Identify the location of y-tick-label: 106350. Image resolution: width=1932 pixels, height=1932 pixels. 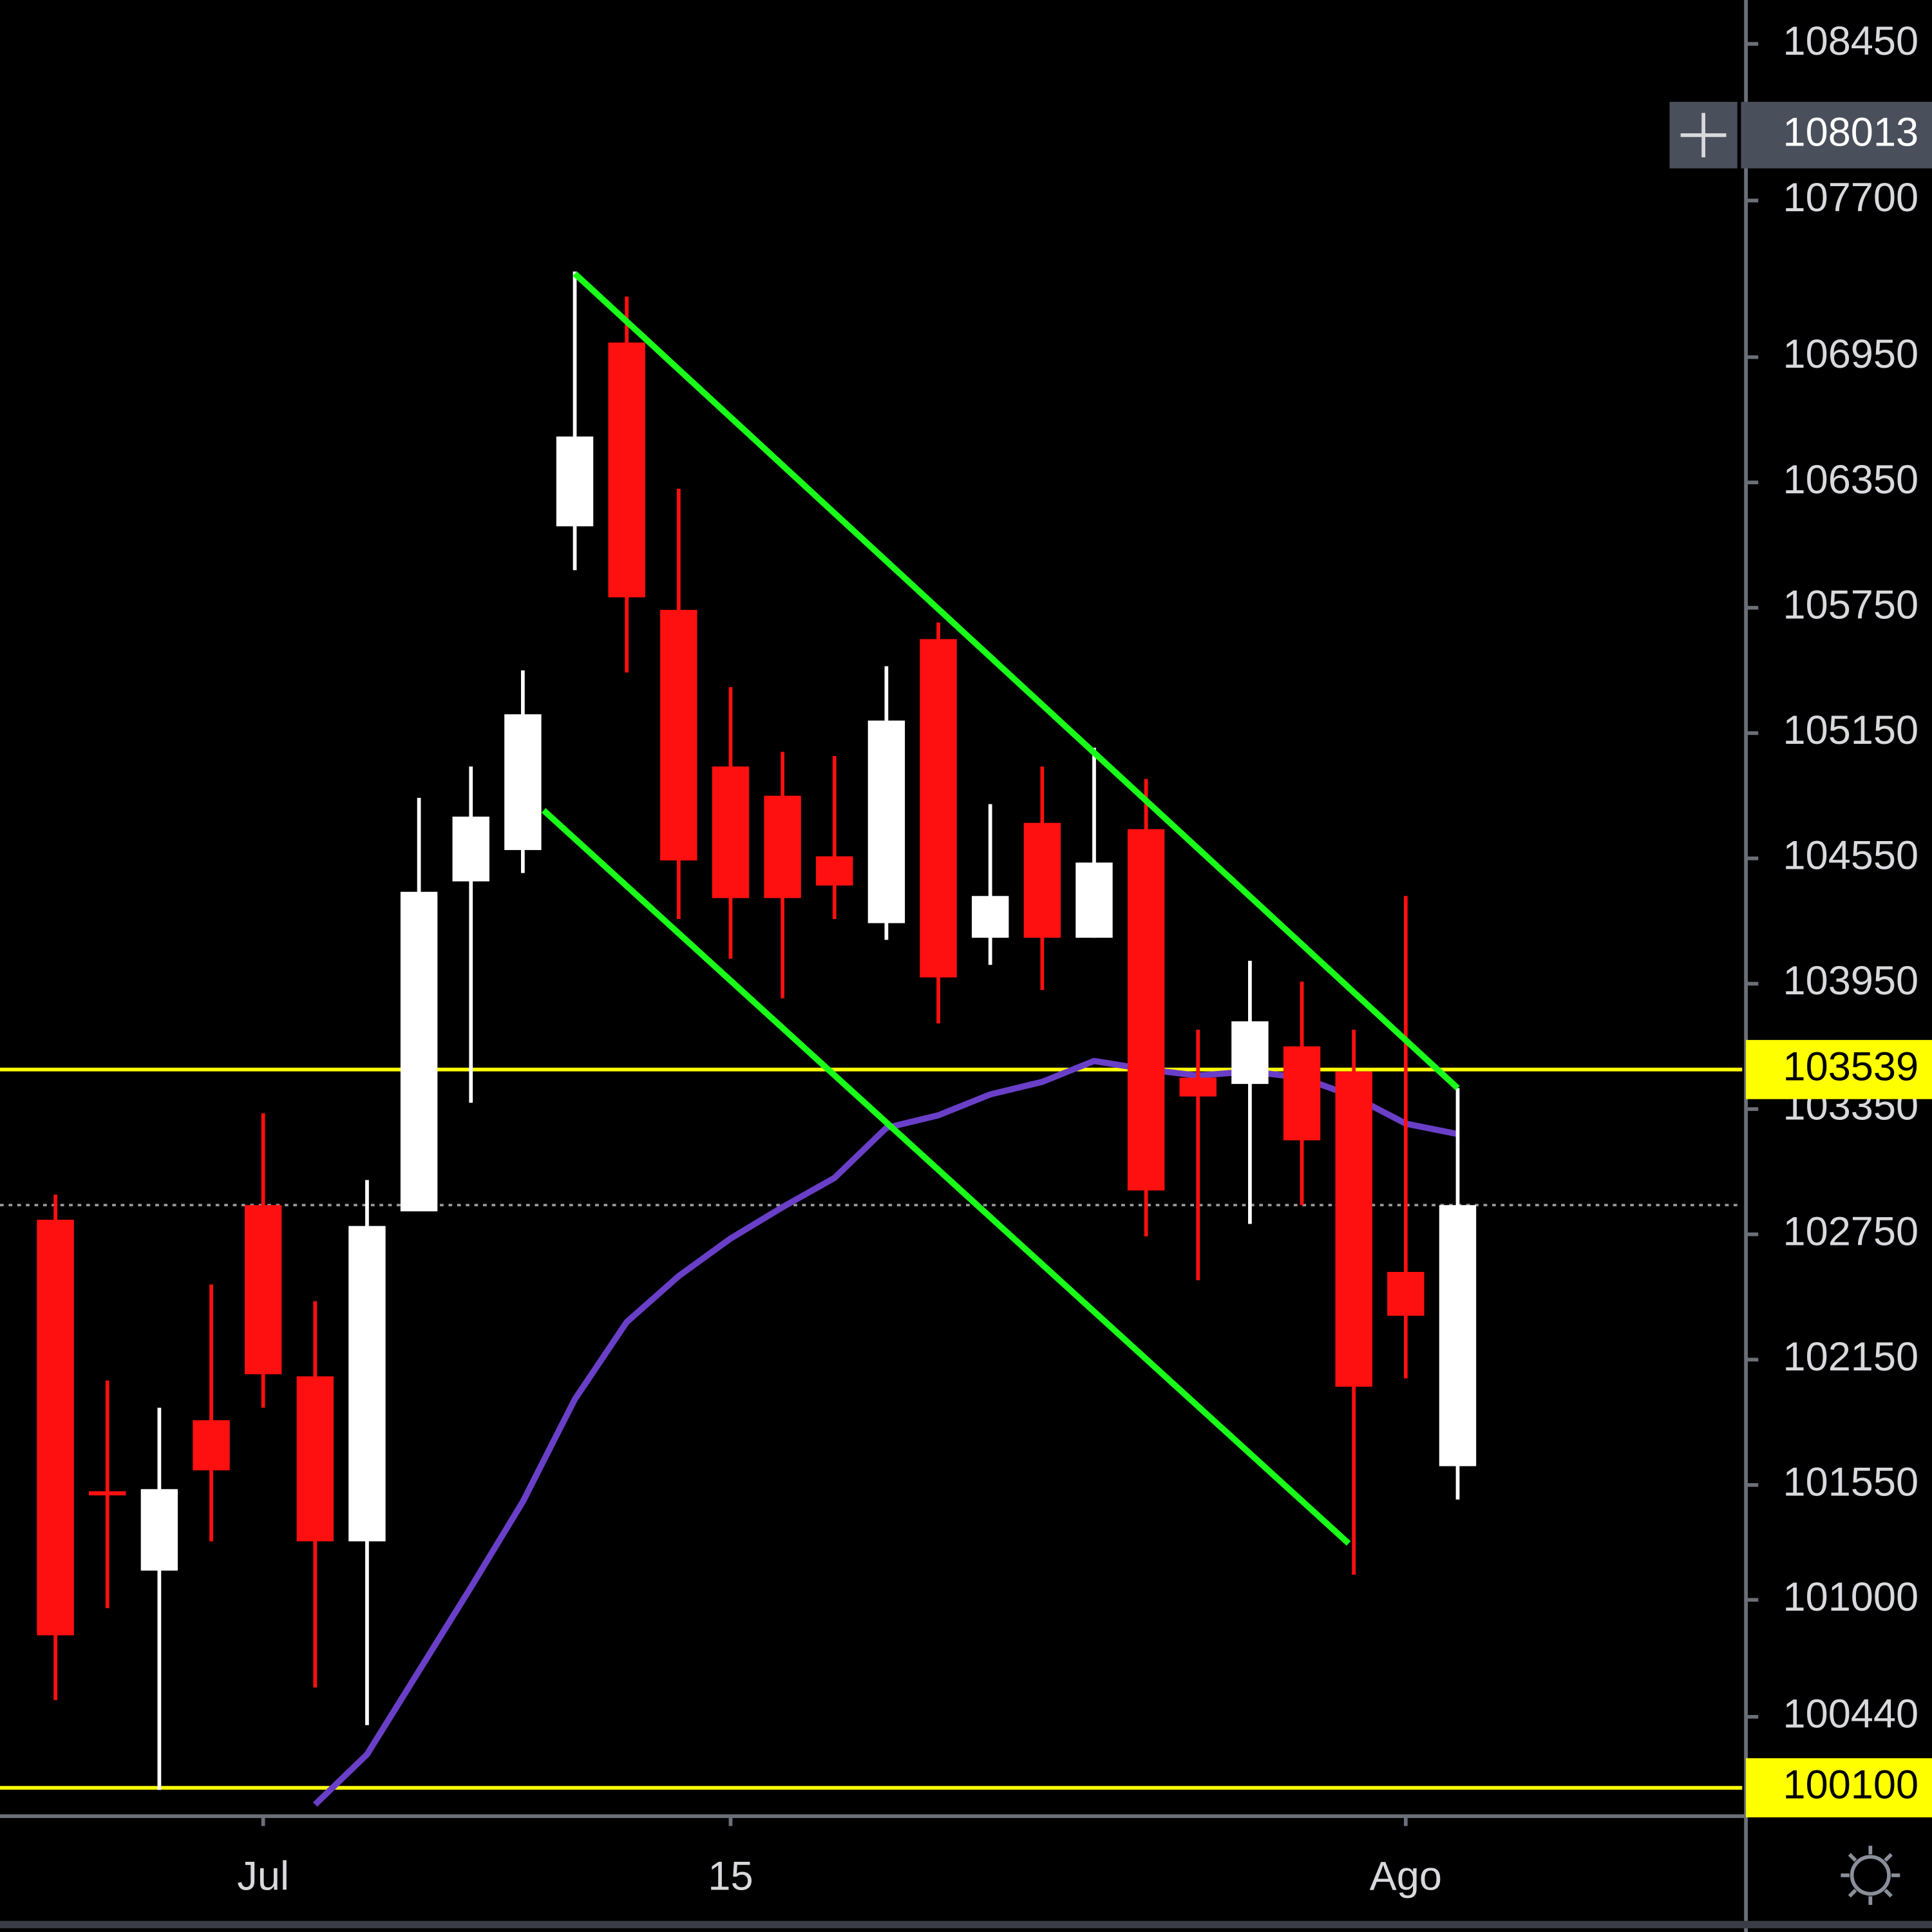
(1851, 480).